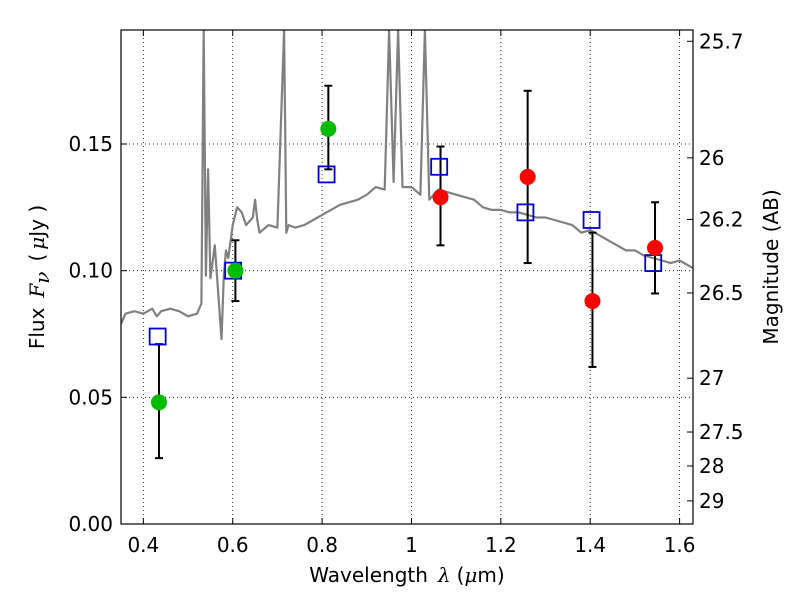 The width and height of the screenshot is (800, 600). Describe the element at coordinates (322, 545) in the screenshot. I see `x-tick-label: 0.8` at that location.